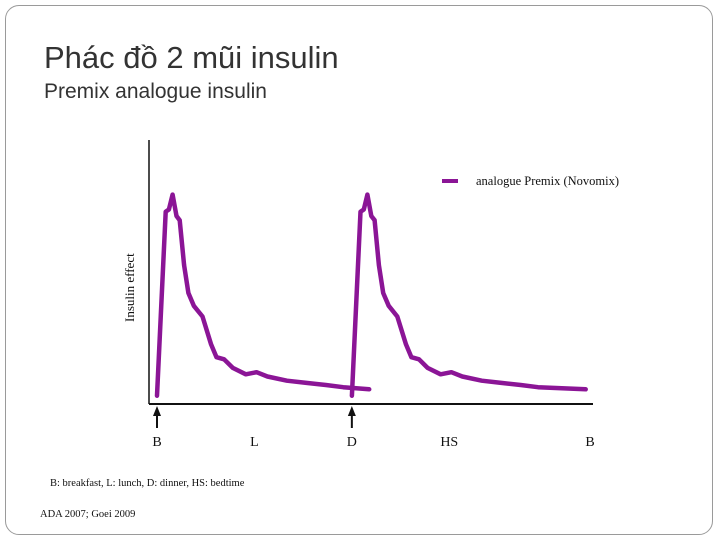 This screenshot has width=720, height=540. I want to click on legend-label: analogue Premix (Novomix), so click(547, 181).